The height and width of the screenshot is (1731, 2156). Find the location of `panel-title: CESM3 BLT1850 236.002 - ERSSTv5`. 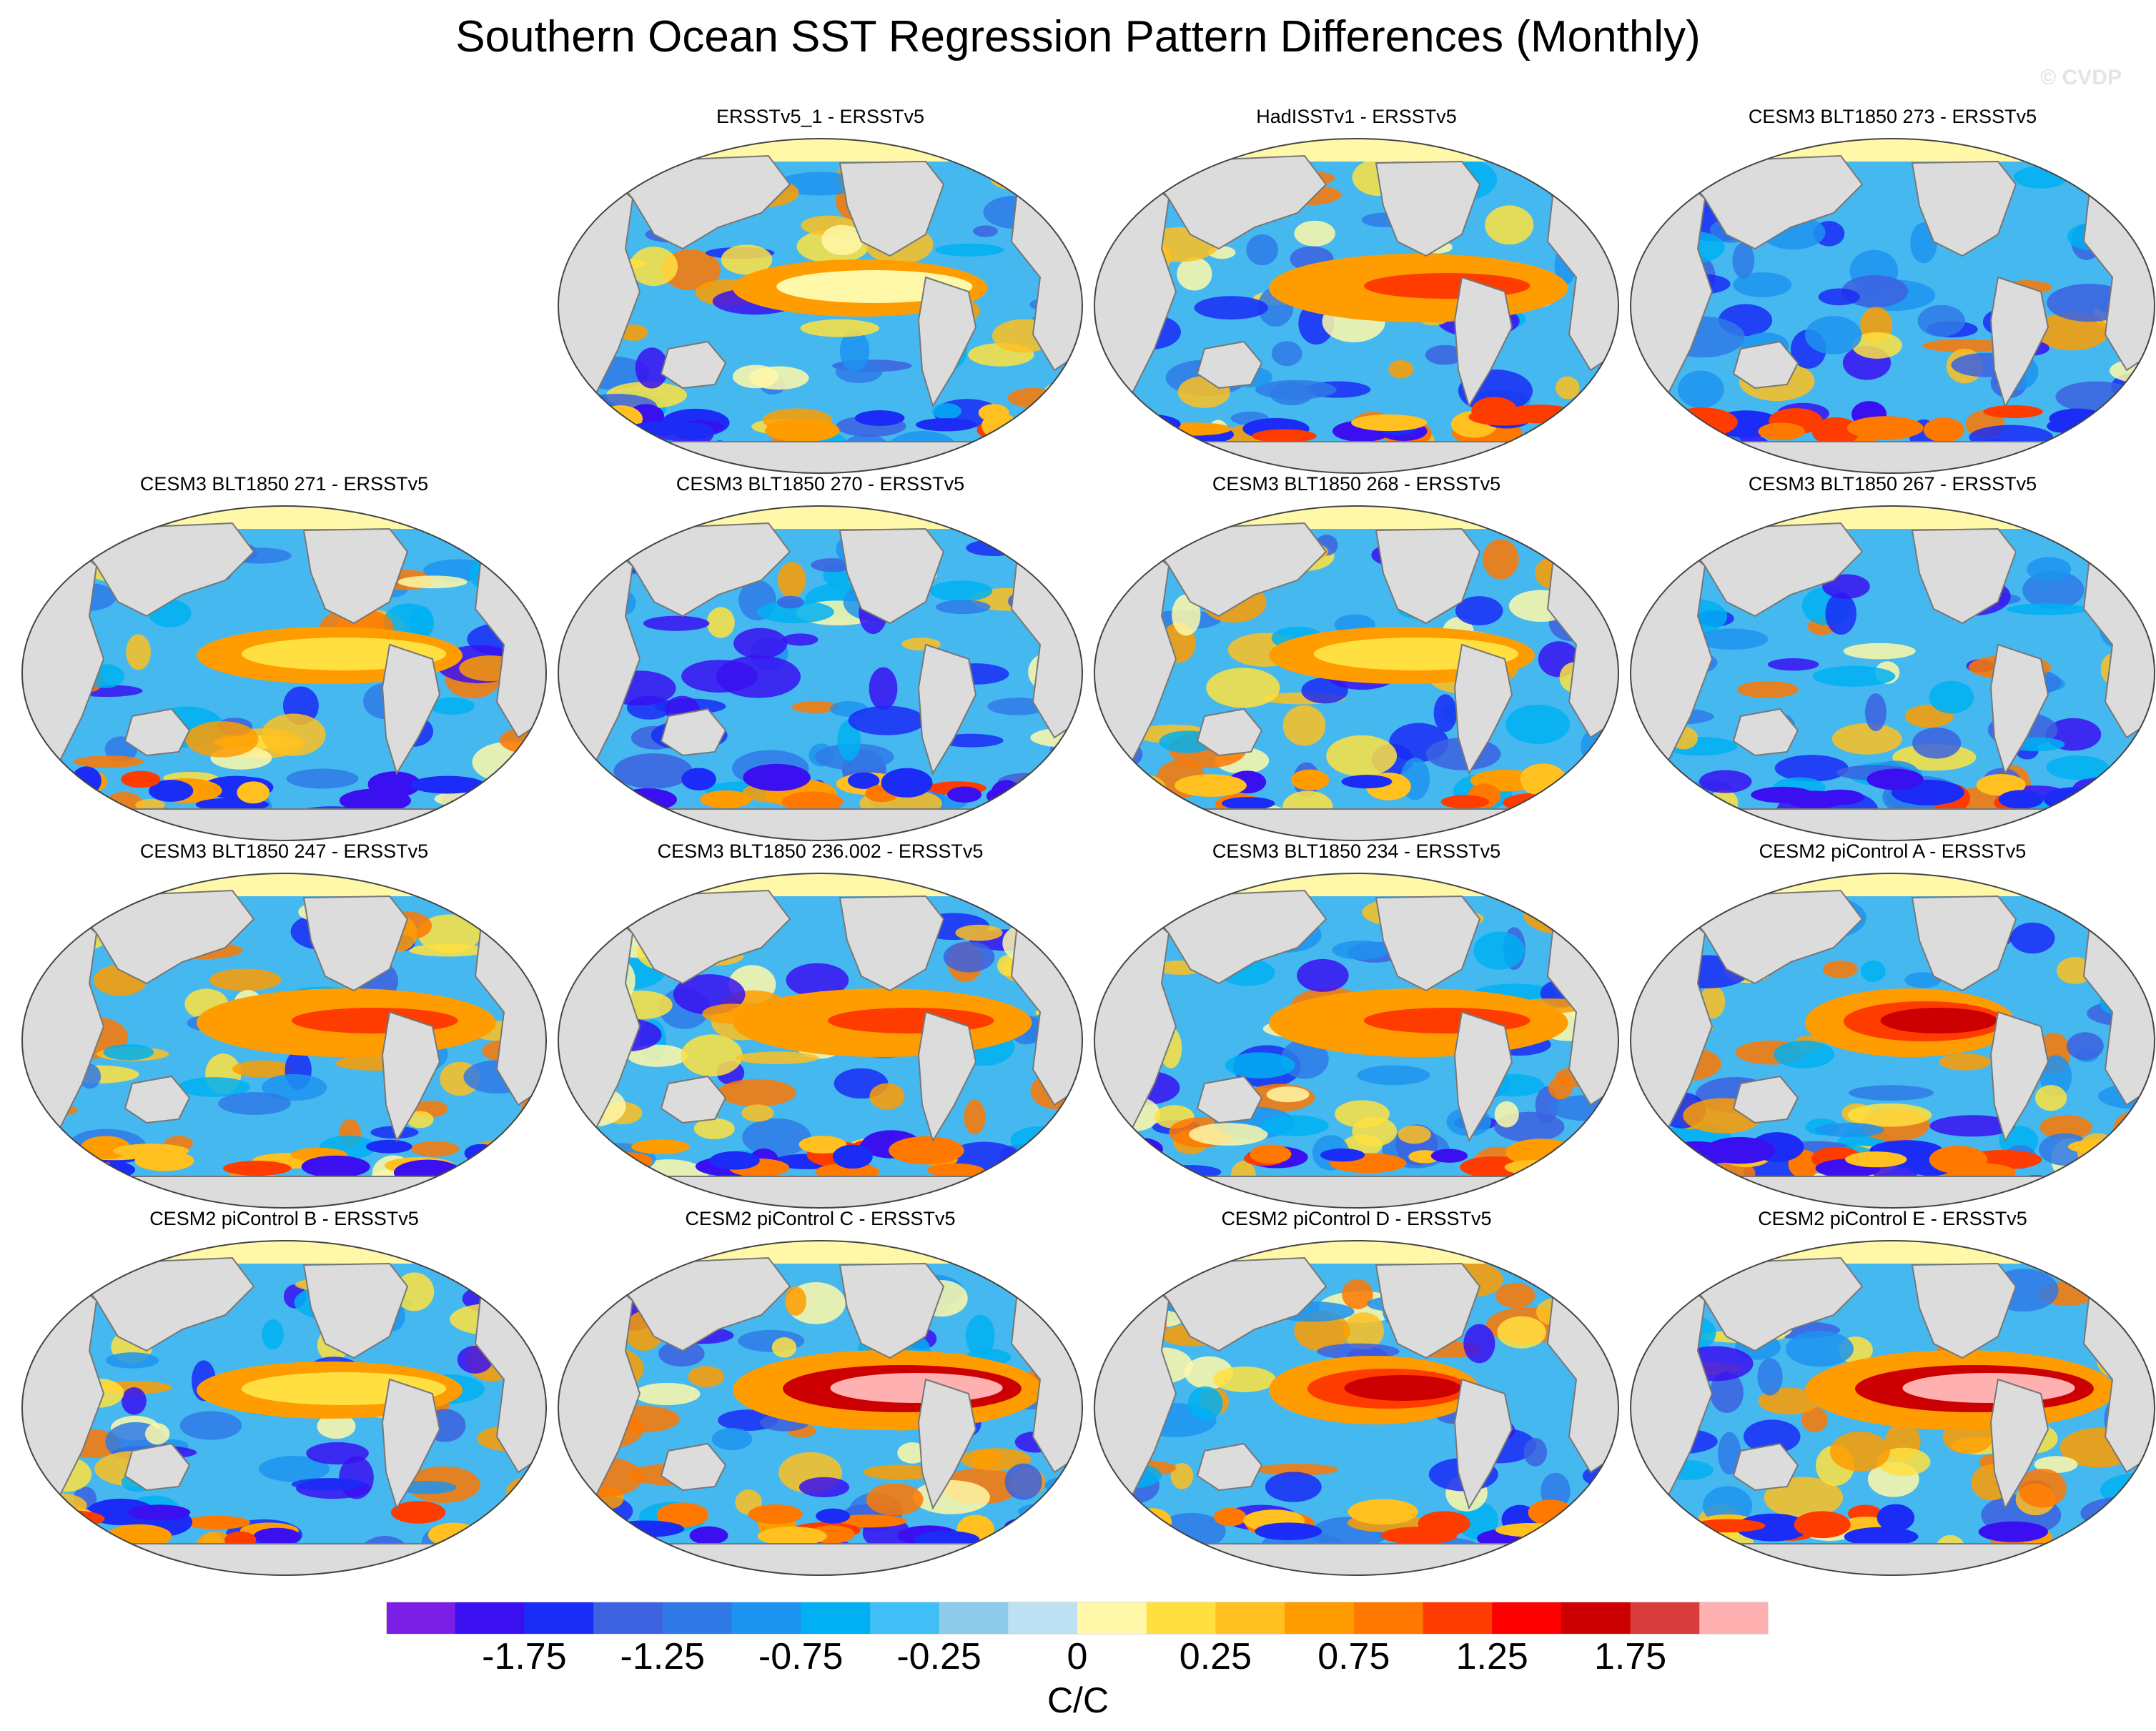

panel-title: CESM3 BLT1850 236.002 - ERSSTv5 is located at coordinates (820, 851).